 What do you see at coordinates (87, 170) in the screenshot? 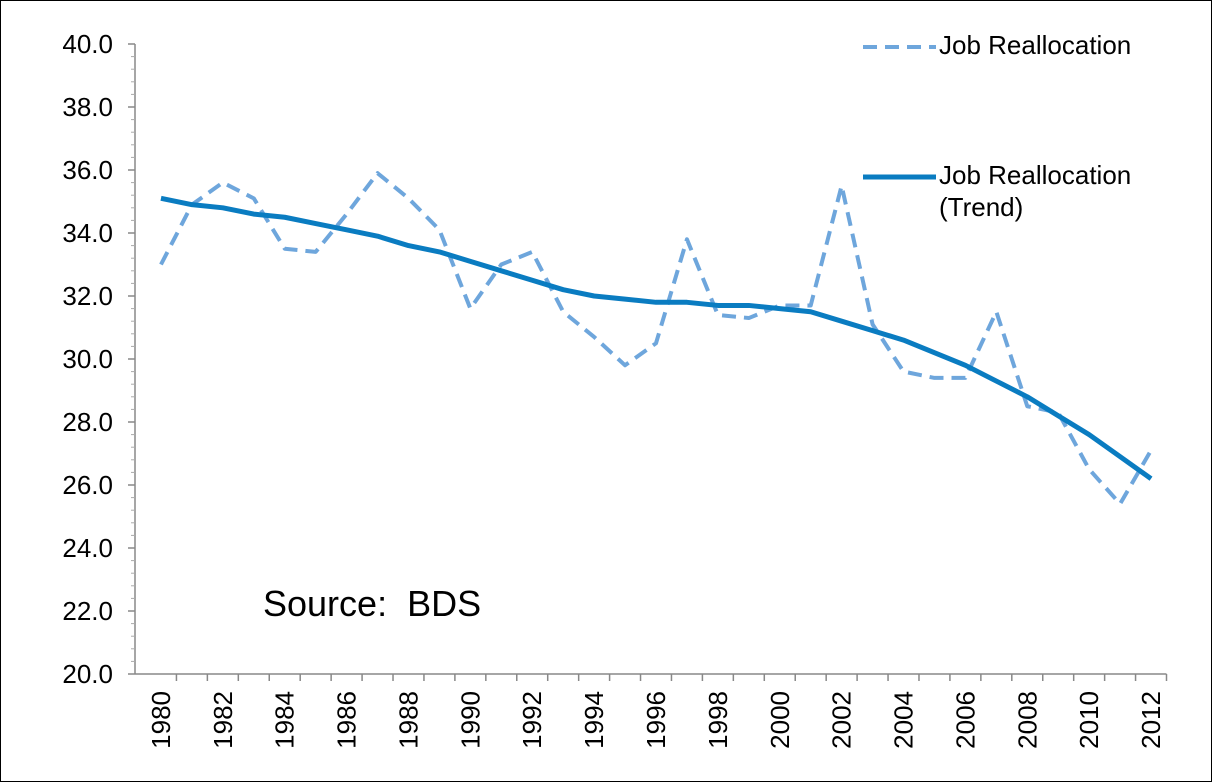
I see `y-tick-label: 36.0` at bounding box center [87, 170].